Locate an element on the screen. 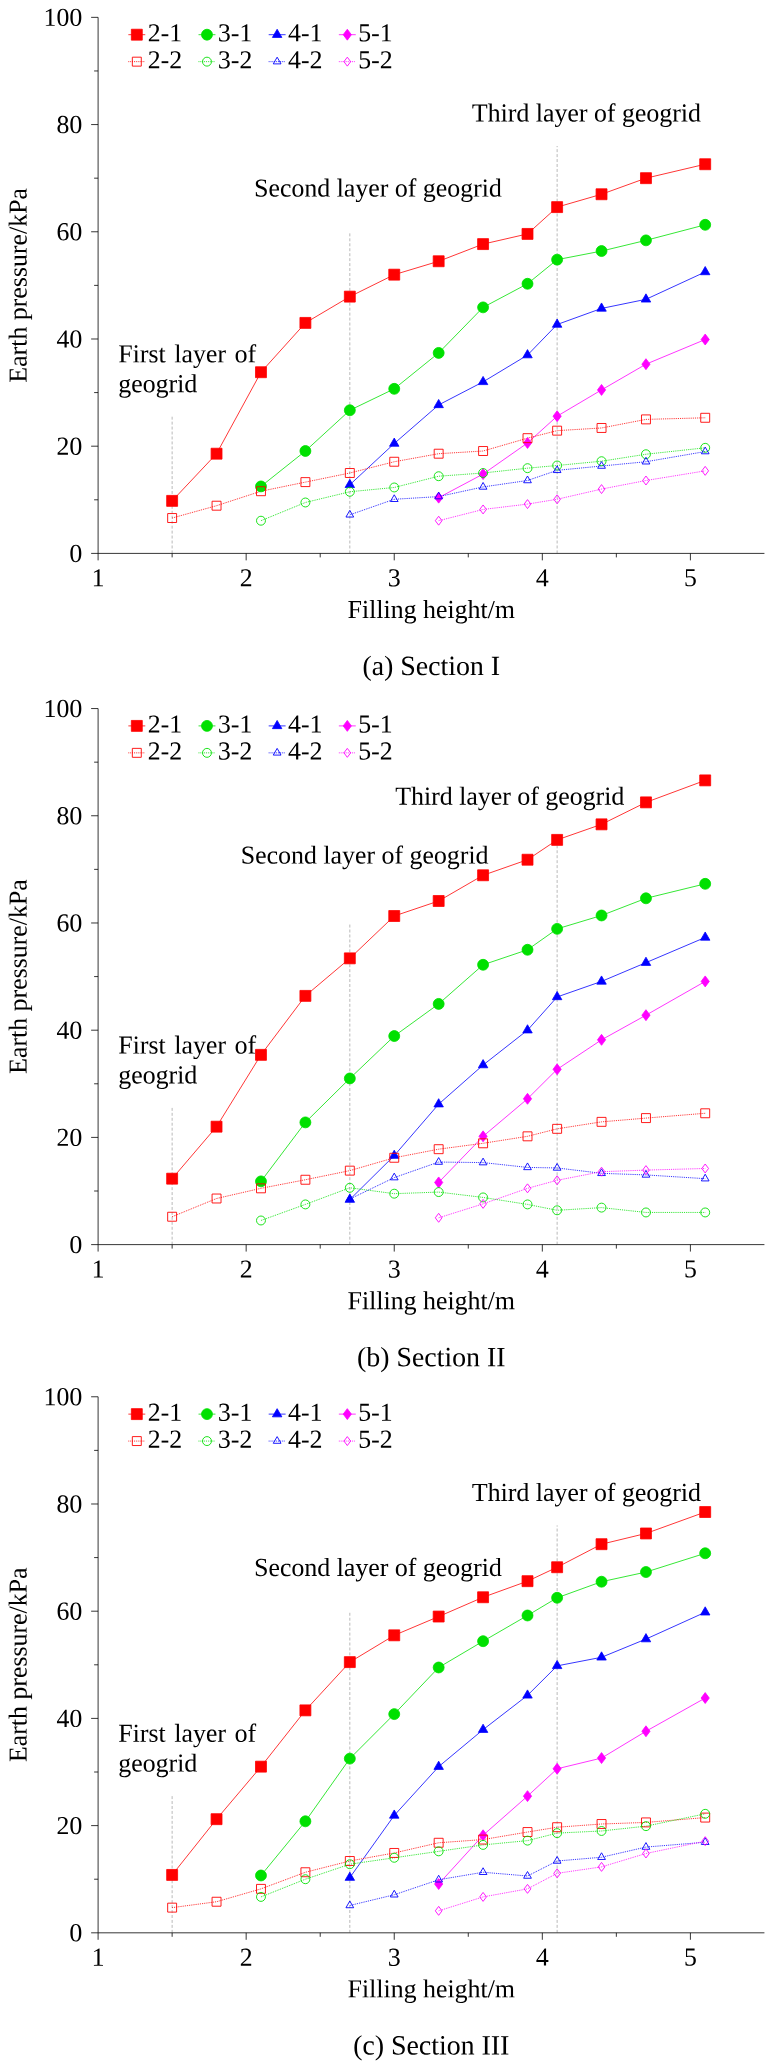 The width and height of the screenshot is (768, 2069). text: (b) Section II is located at coordinates (431, 1359).